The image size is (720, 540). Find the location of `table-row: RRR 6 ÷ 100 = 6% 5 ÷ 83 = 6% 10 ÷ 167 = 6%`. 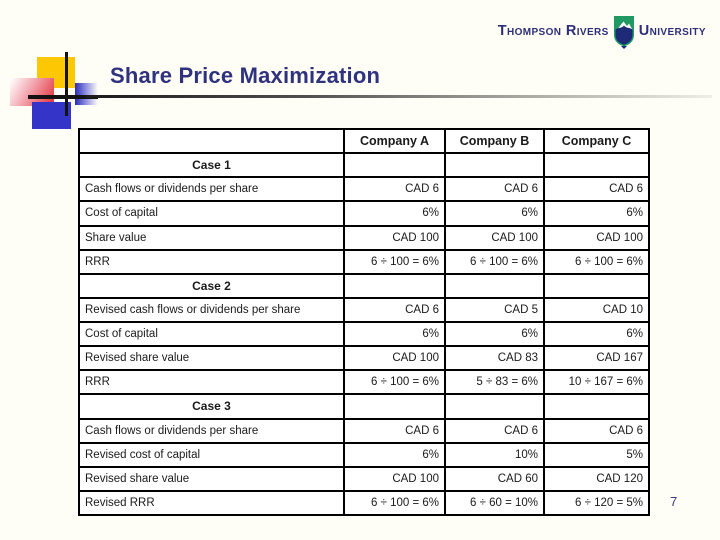

table-row: RRR 6 ÷ 100 = 6% 5 ÷ 83 = 6% 10 ÷ 167 = 6% is located at coordinates (364, 382).